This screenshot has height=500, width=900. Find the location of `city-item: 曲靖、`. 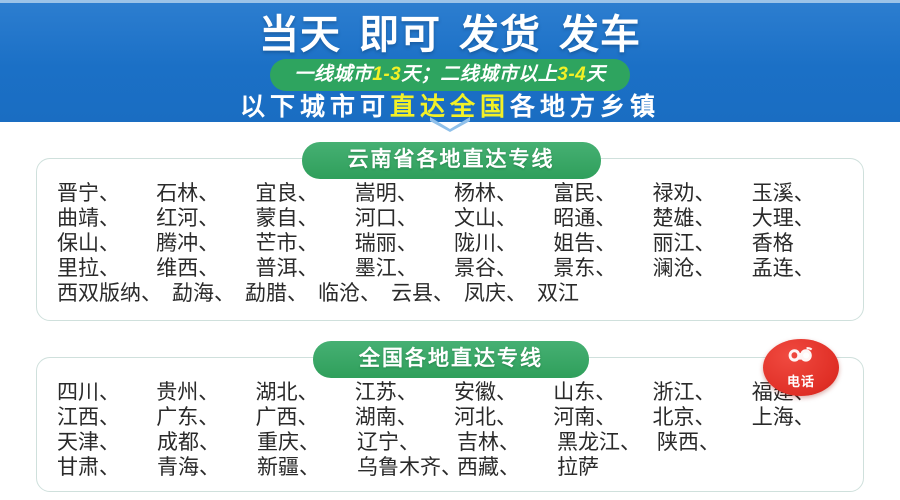

city-item: 曲靖、 is located at coordinates (88, 218).